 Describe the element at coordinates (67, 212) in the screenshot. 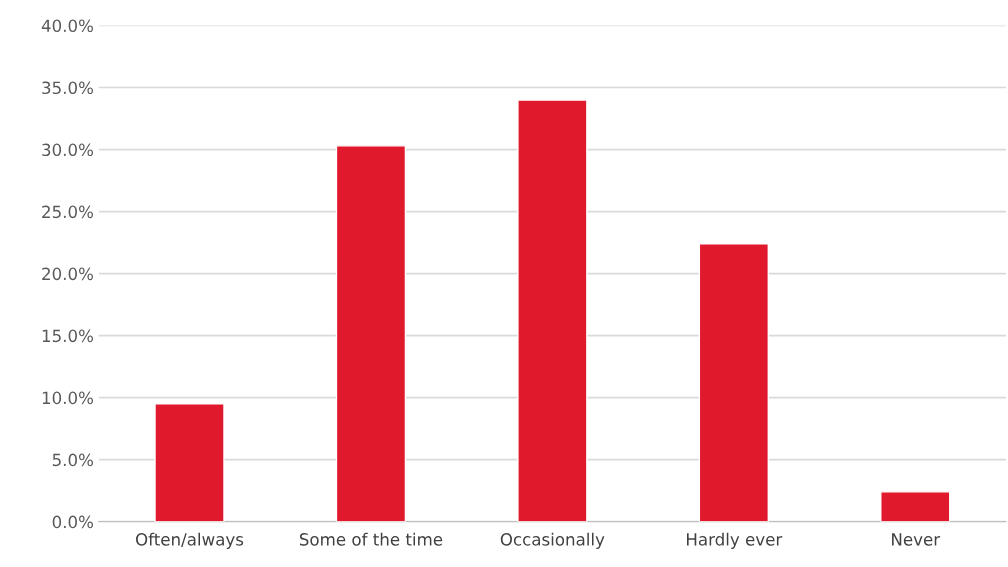

I see `y-tick-label: 25.0%` at that location.